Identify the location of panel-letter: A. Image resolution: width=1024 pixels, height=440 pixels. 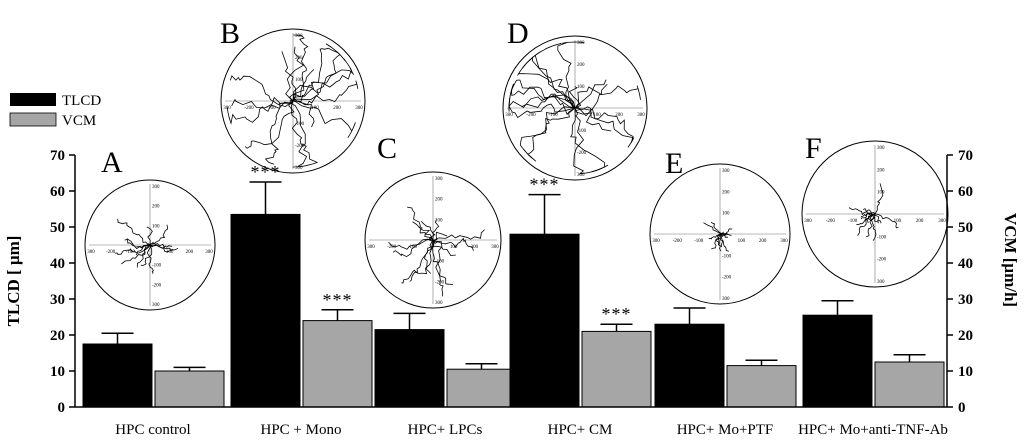
(112, 162).